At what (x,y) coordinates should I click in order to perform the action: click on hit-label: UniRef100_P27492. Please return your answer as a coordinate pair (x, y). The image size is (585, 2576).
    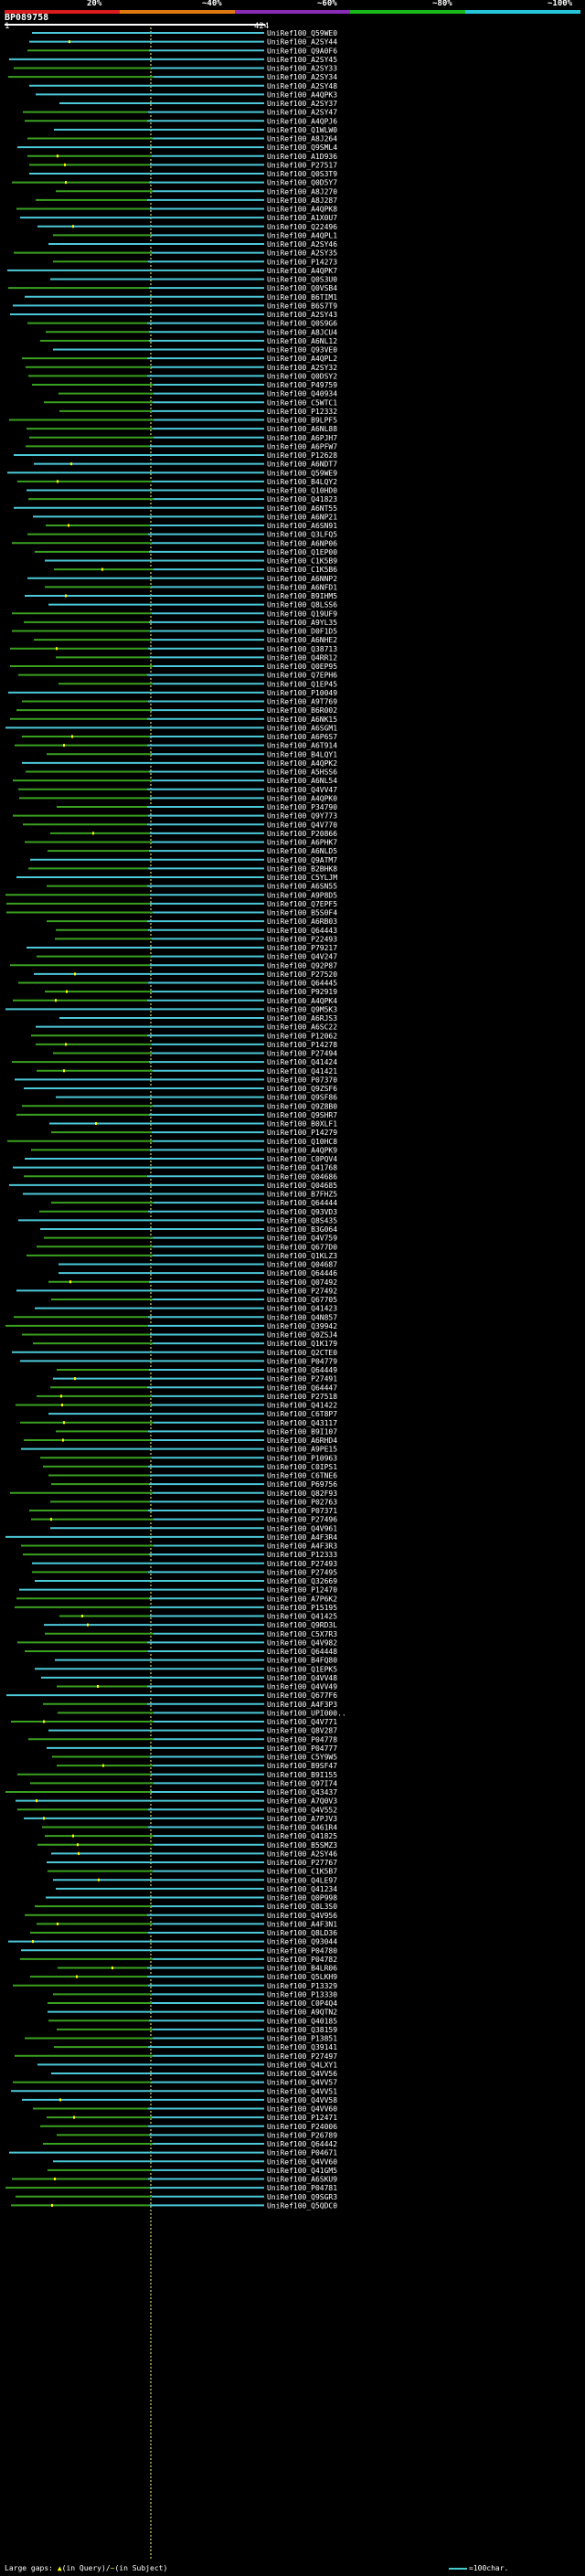
    Looking at the image, I should click on (302, 1291).